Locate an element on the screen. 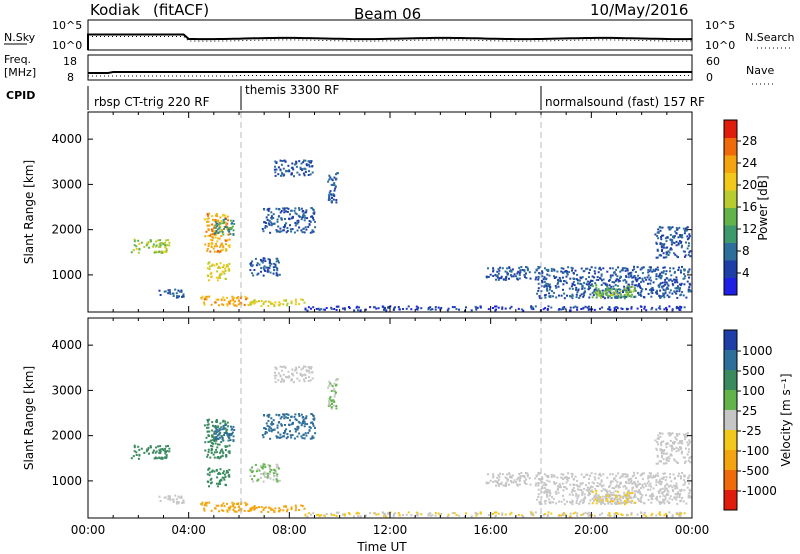  power-colorbar-swatch is located at coordinates (730, 181).